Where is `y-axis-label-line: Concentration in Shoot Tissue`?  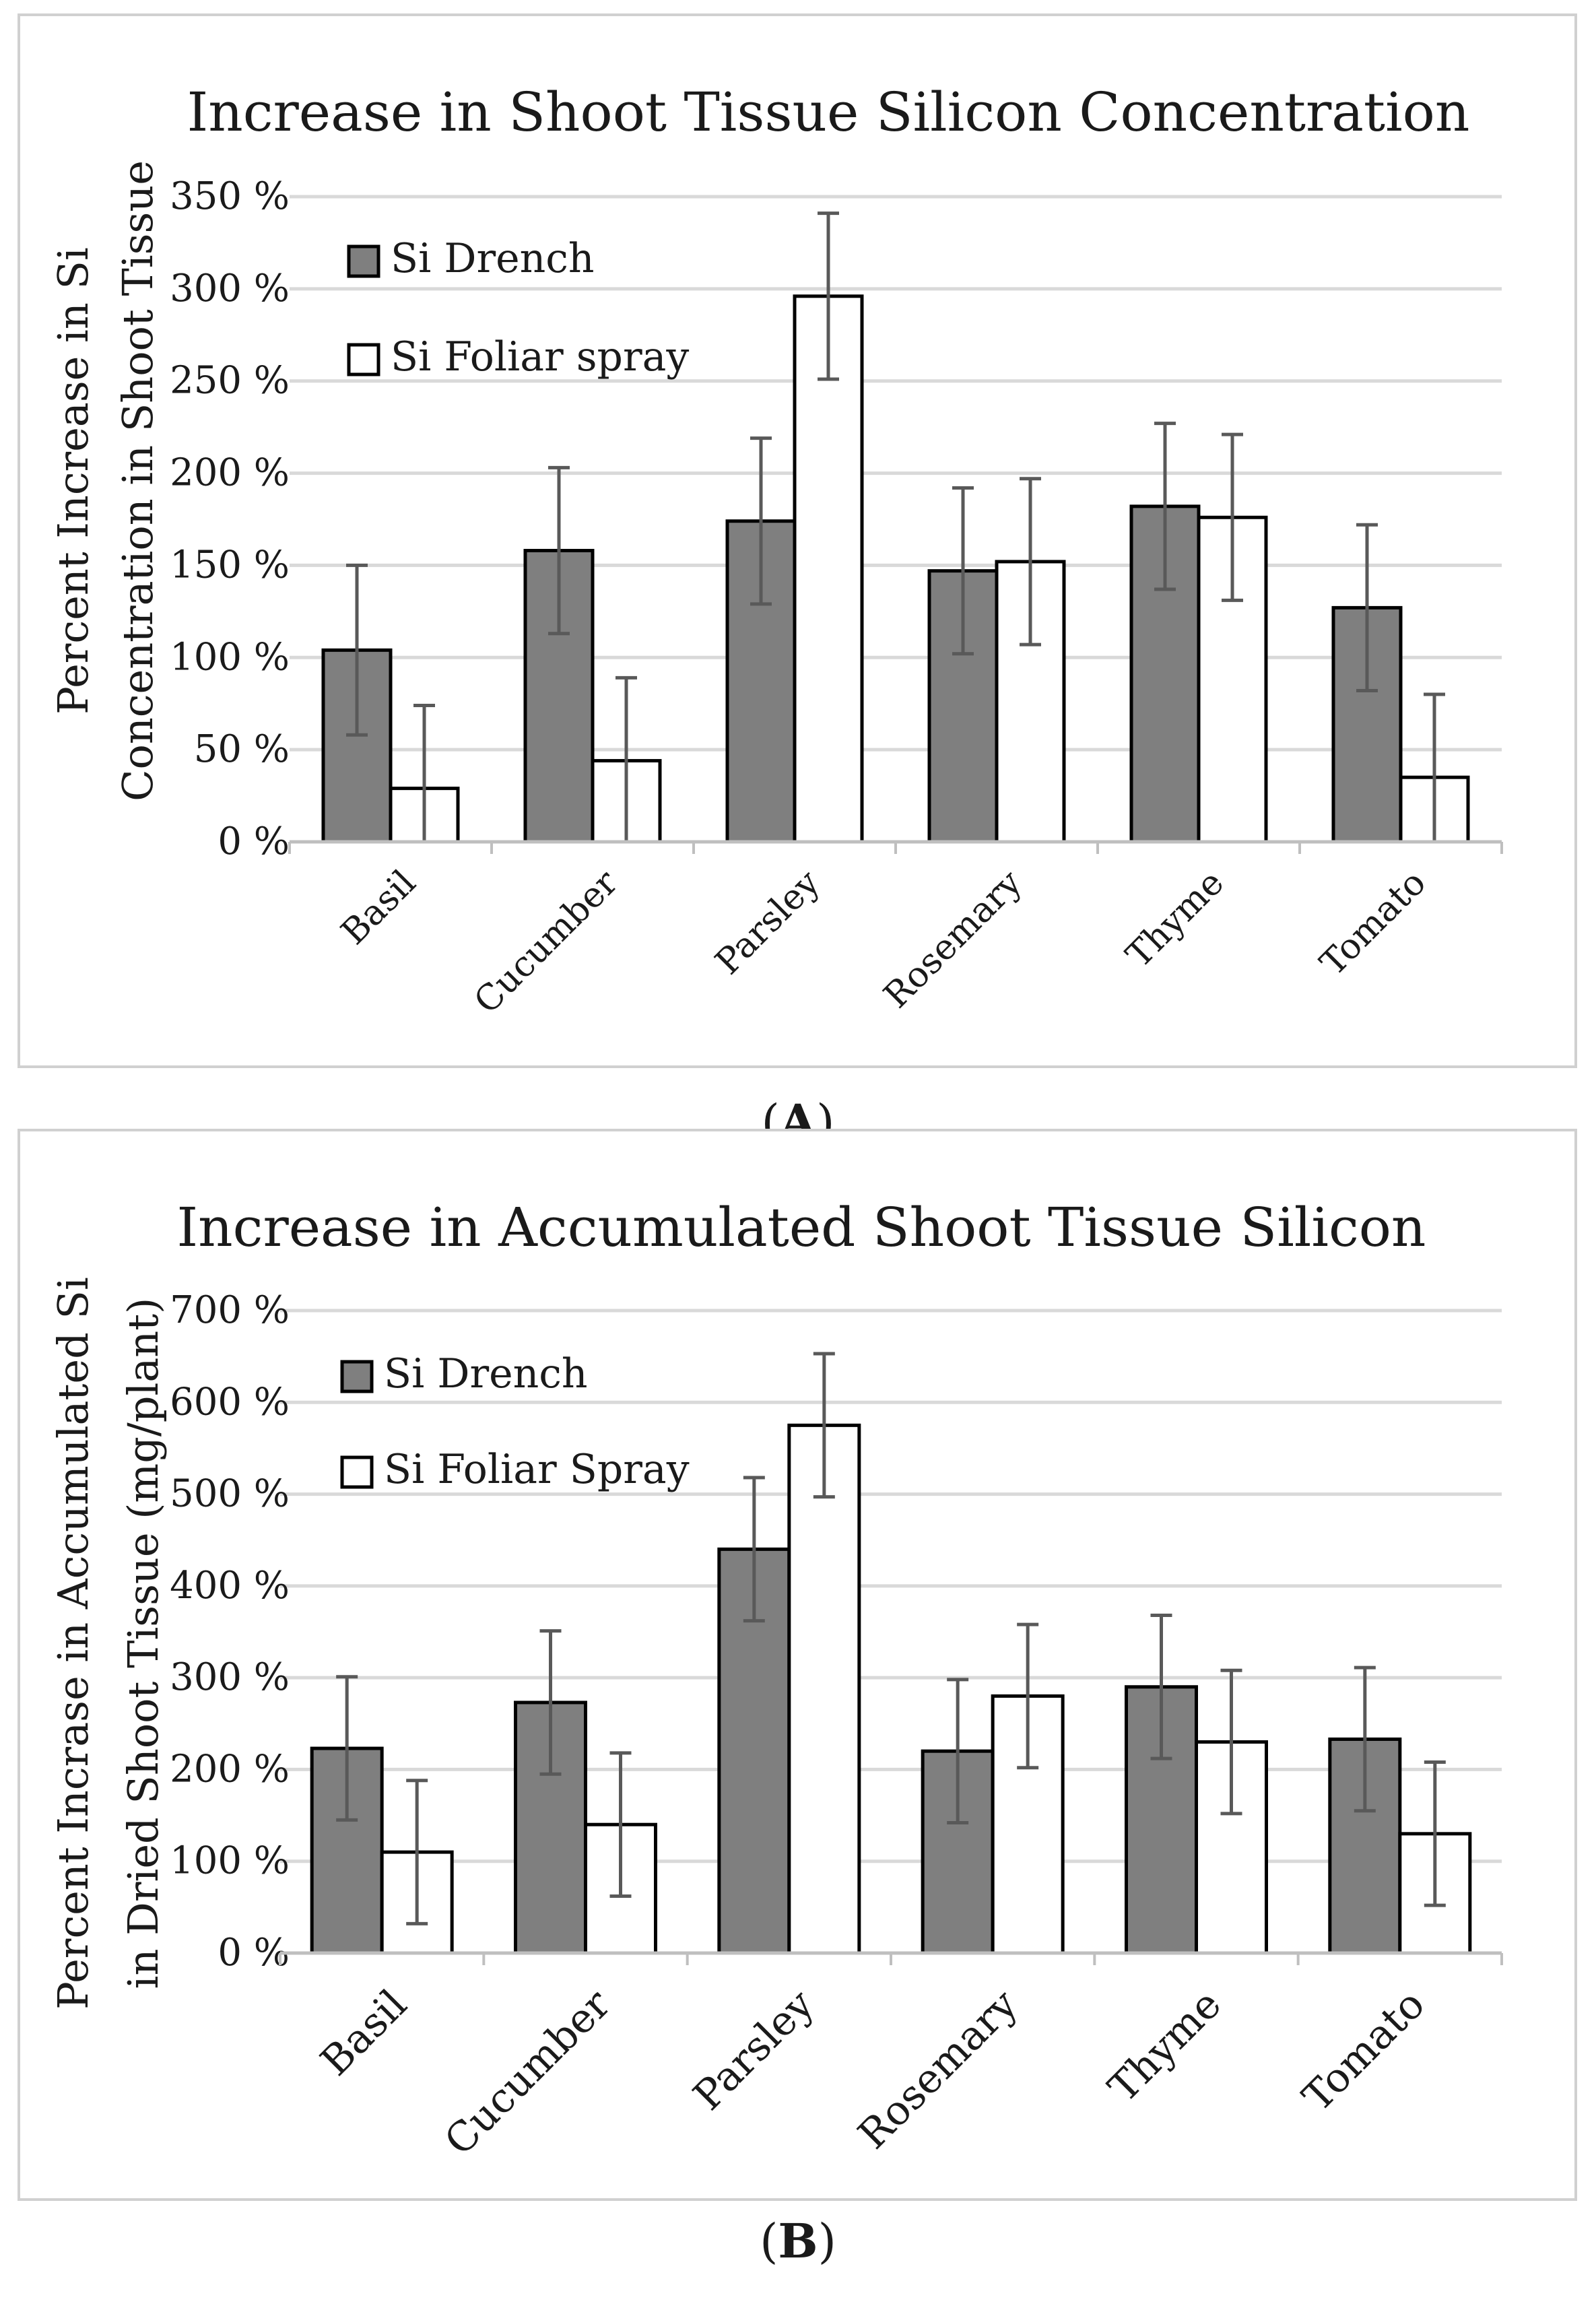 y-axis-label-line: Concentration in Shoot Tissue is located at coordinates (137, 480).